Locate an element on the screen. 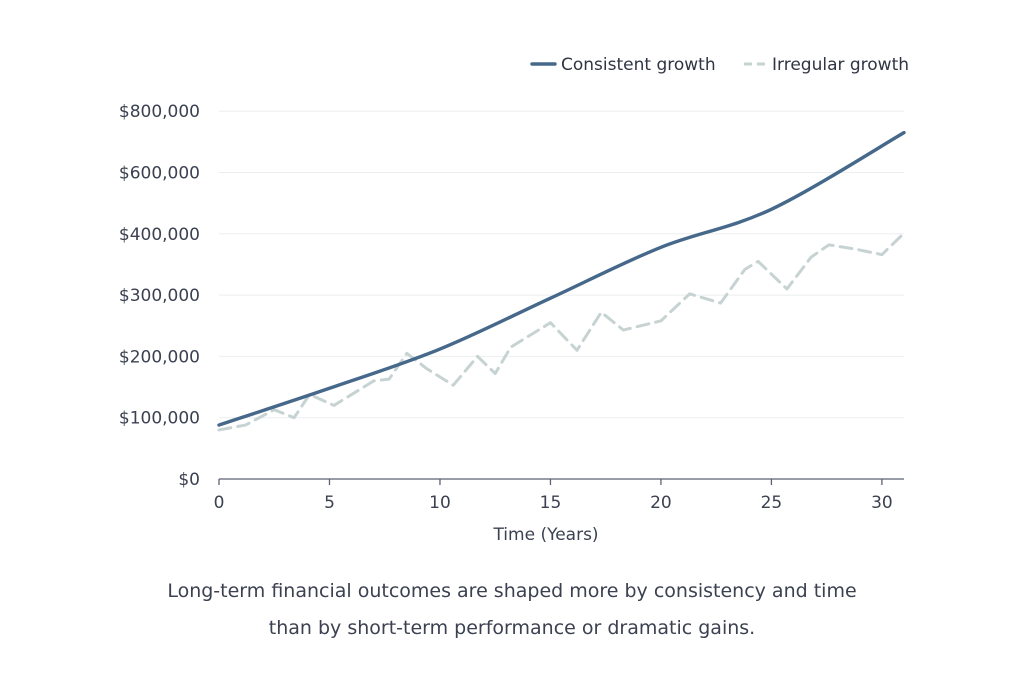 This screenshot has width=1024, height=683. legend-label-irregular: Irregular growth is located at coordinates (840, 65).